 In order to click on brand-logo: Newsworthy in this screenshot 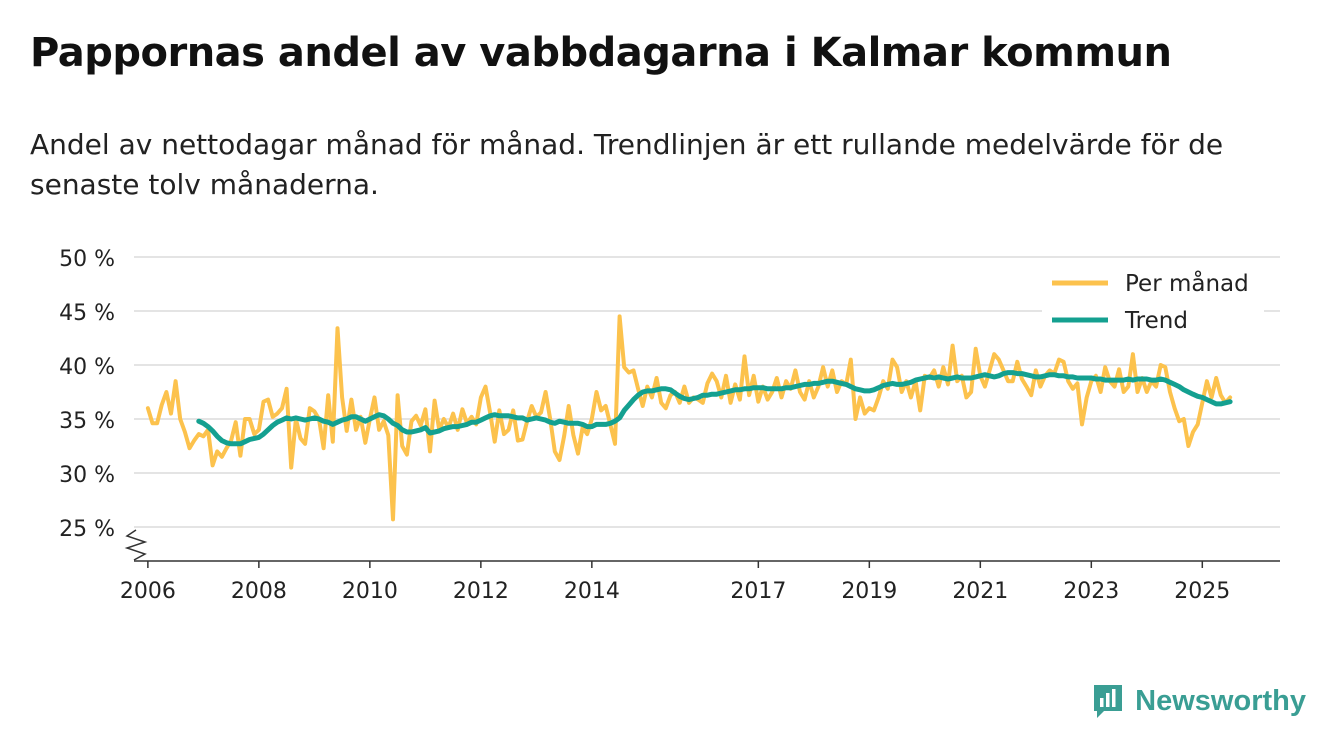, I will do `click(1198, 701)`.